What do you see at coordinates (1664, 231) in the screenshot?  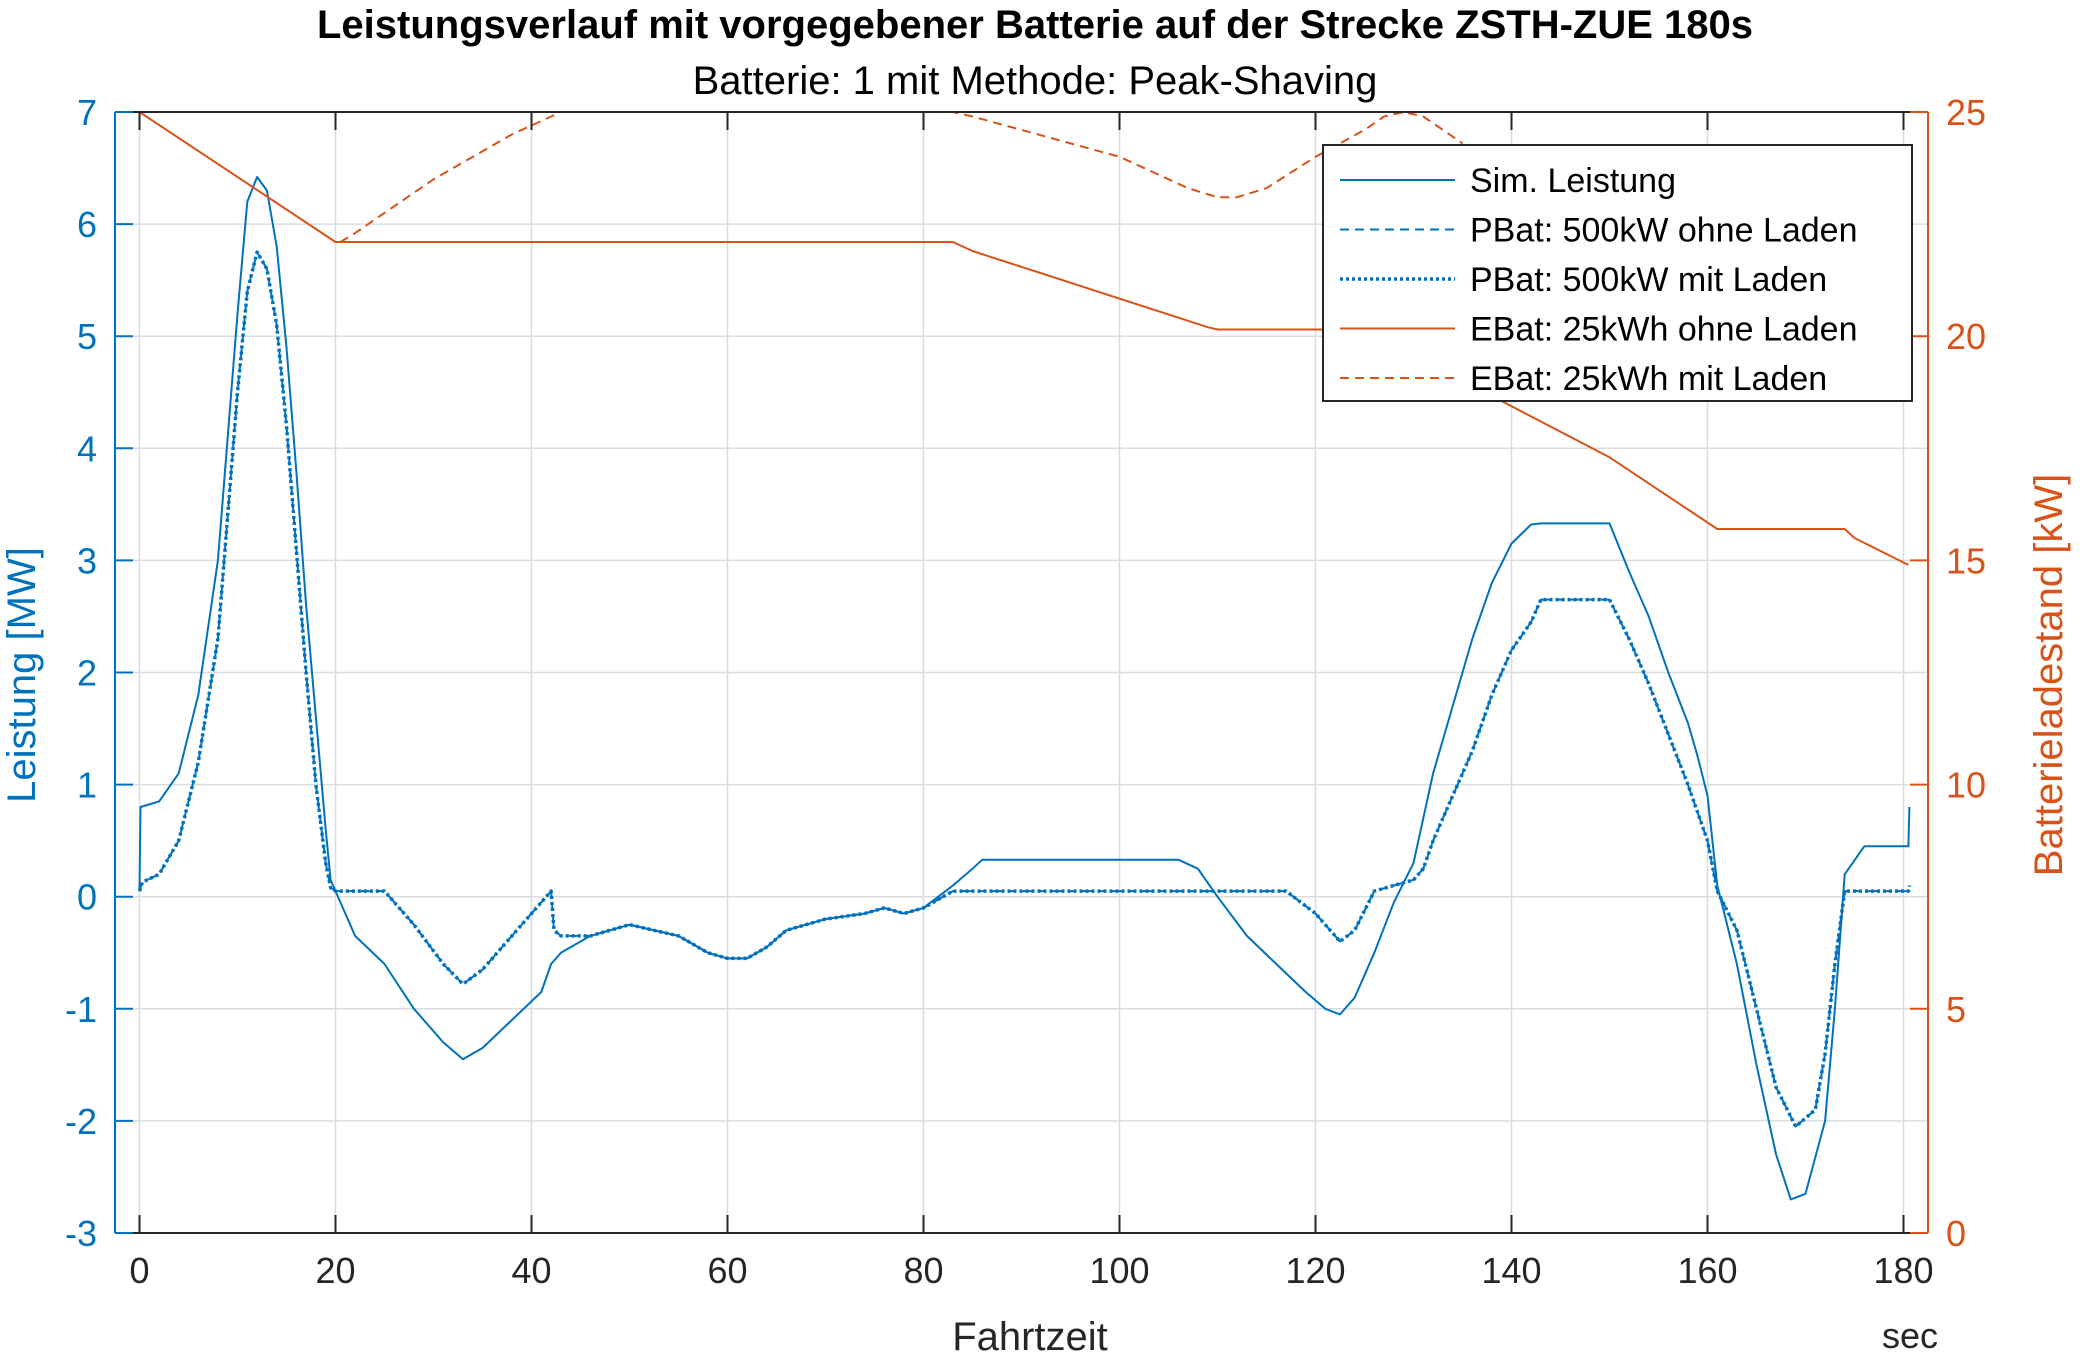 I see `legend-label-2: PBat: 500kW ohne Laden` at bounding box center [1664, 231].